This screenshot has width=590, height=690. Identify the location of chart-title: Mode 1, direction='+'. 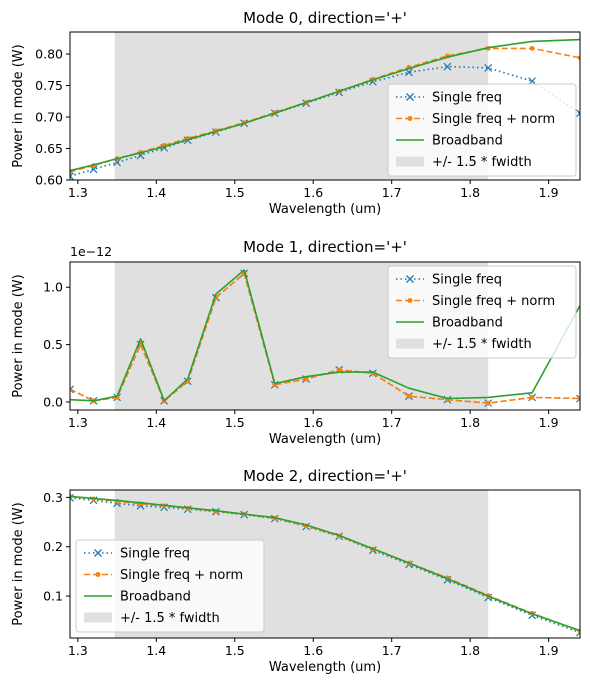
(325, 247).